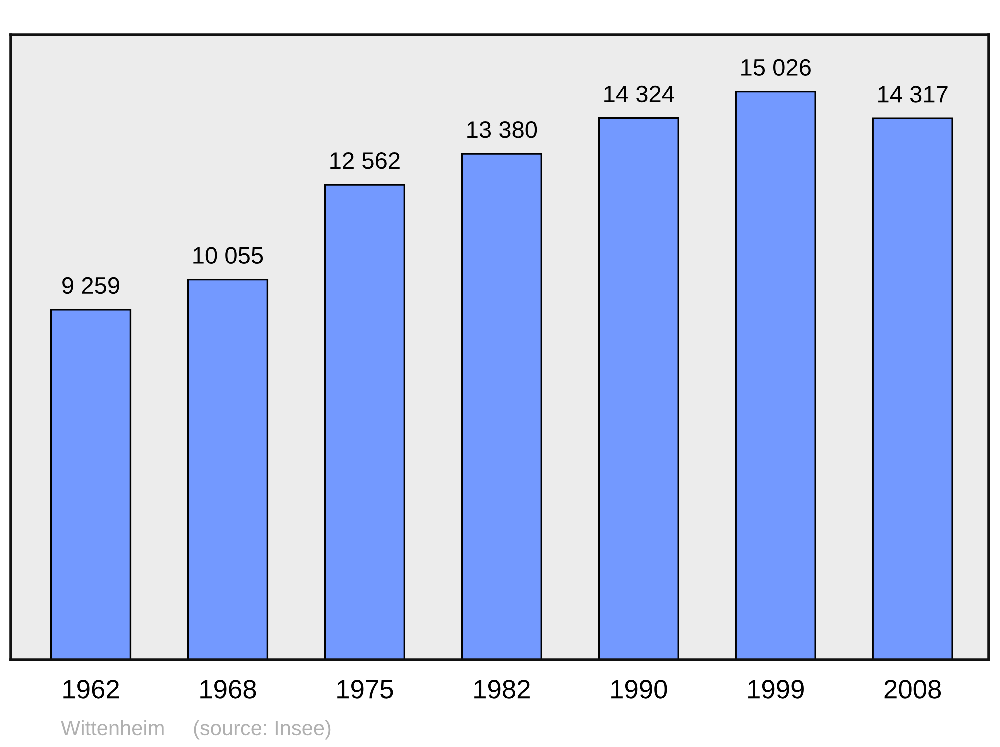 This screenshot has height=747, width=1000. Describe the element at coordinates (92, 689) in the screenshot. I see `x-tick-label: 1962` at that location.